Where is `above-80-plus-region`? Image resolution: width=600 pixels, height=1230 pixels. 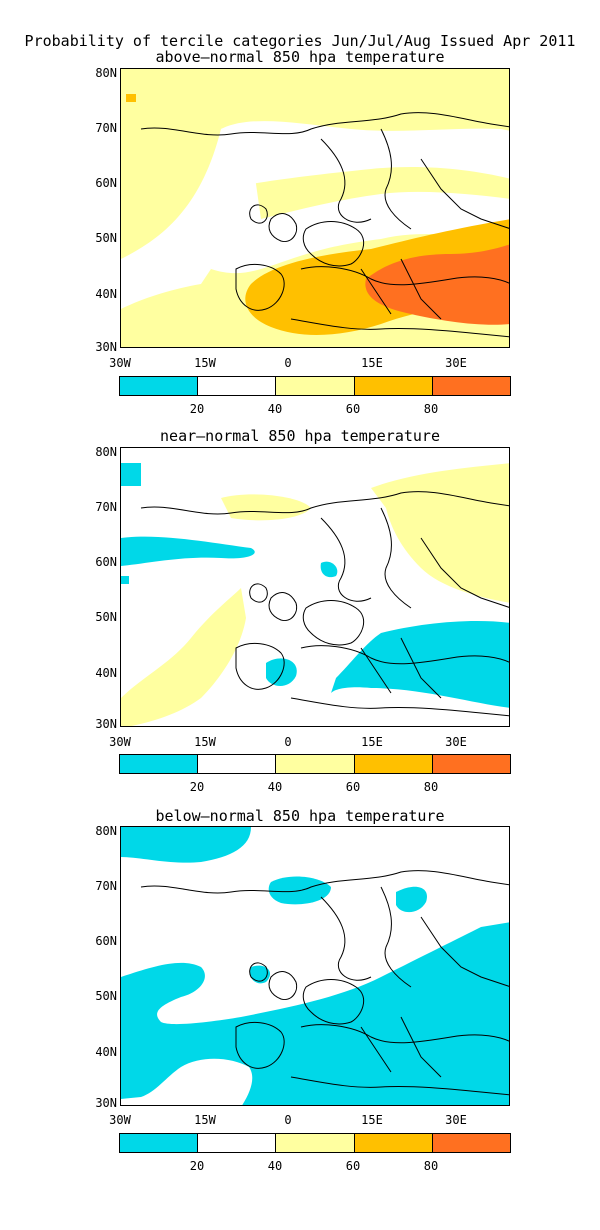 above-80-plus-region is located at coordinates (437, 284).